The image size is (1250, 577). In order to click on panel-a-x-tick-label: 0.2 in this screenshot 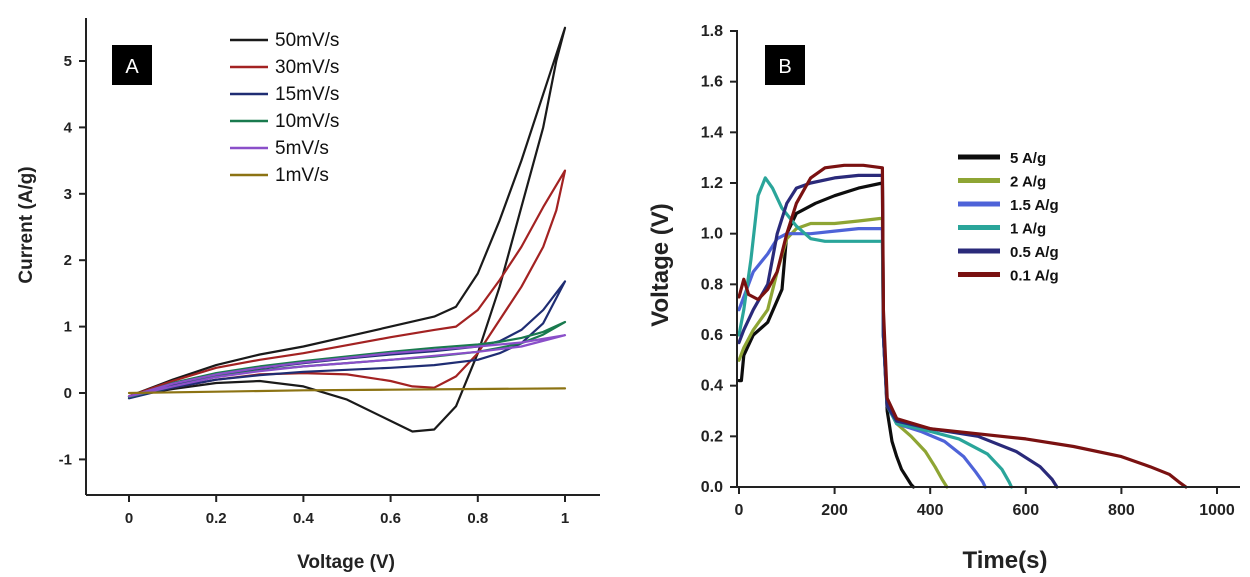, I will do `click(216, 518)`.